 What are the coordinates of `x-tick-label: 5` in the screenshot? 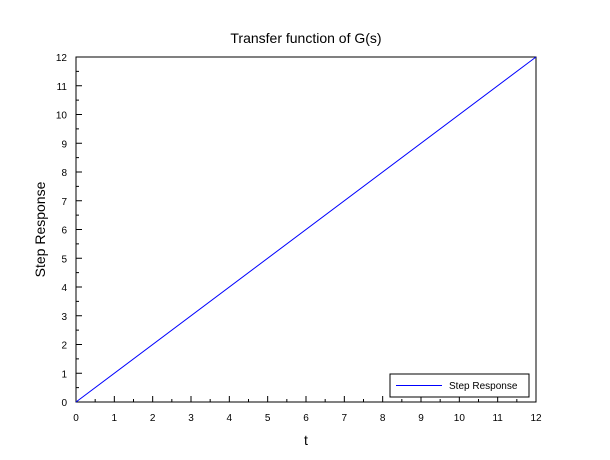 It's located at (268, 418).